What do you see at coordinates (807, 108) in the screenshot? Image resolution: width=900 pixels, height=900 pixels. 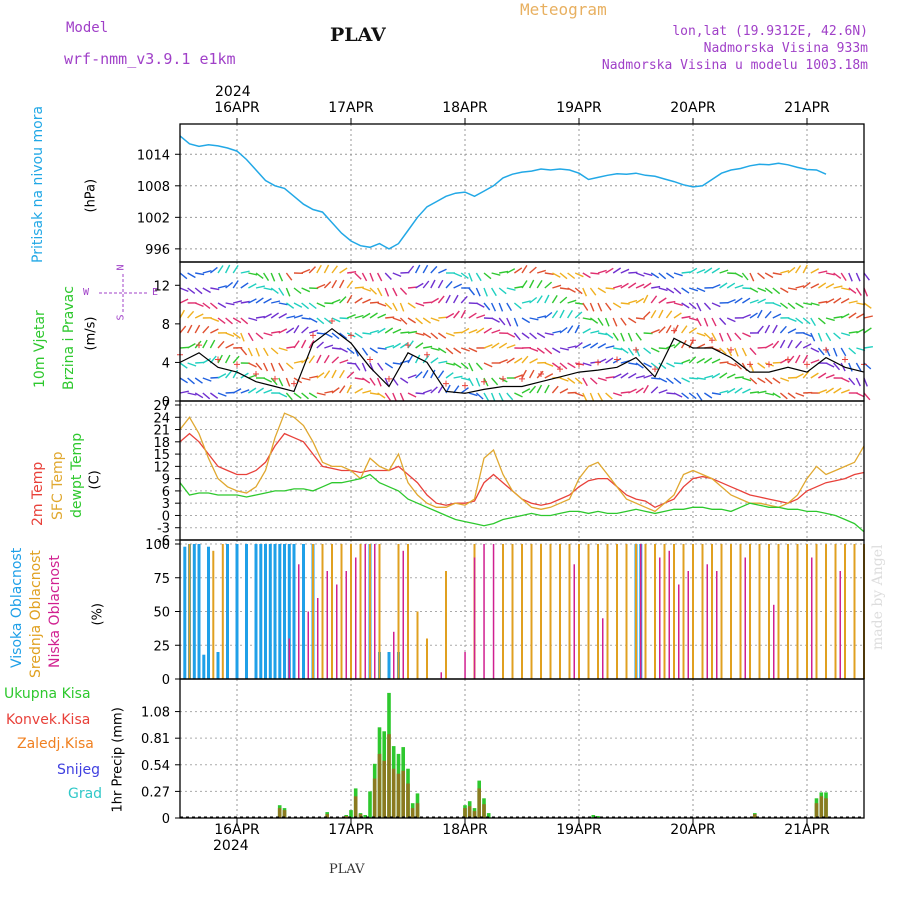 I see `top-date-5: 21APR` at bounding box center [807, 108].